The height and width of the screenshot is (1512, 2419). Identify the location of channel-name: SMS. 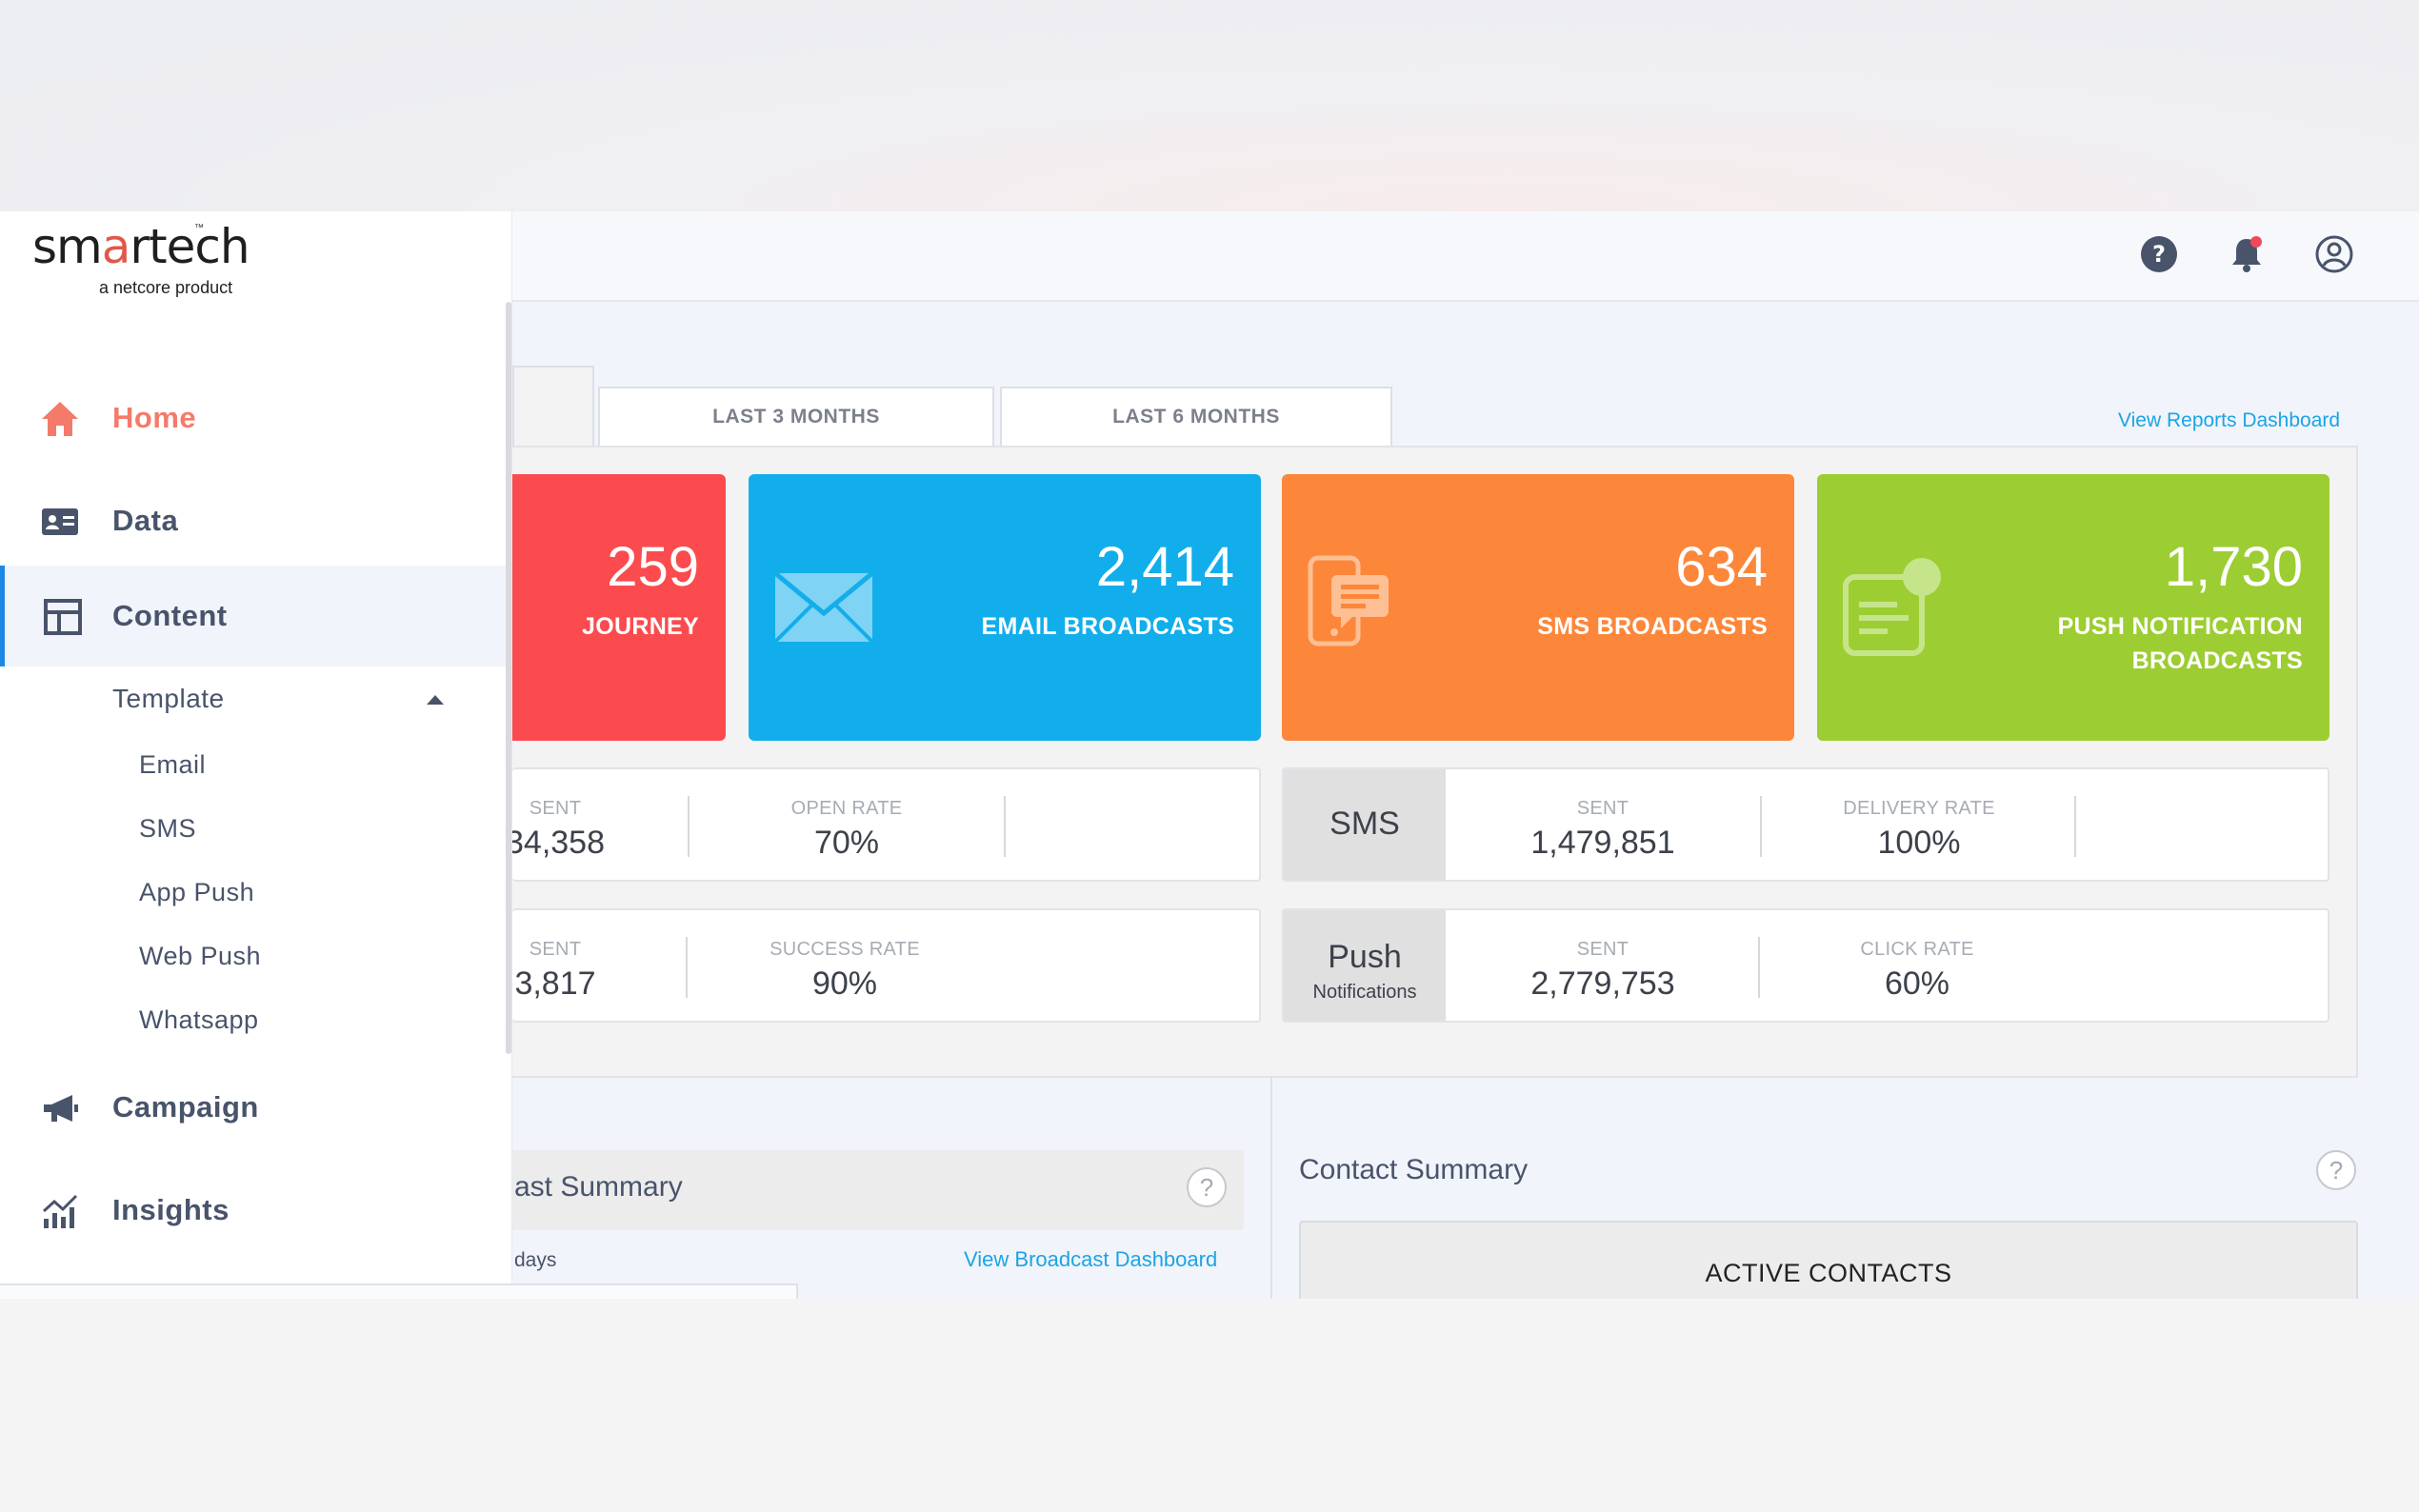
(1364, 824).